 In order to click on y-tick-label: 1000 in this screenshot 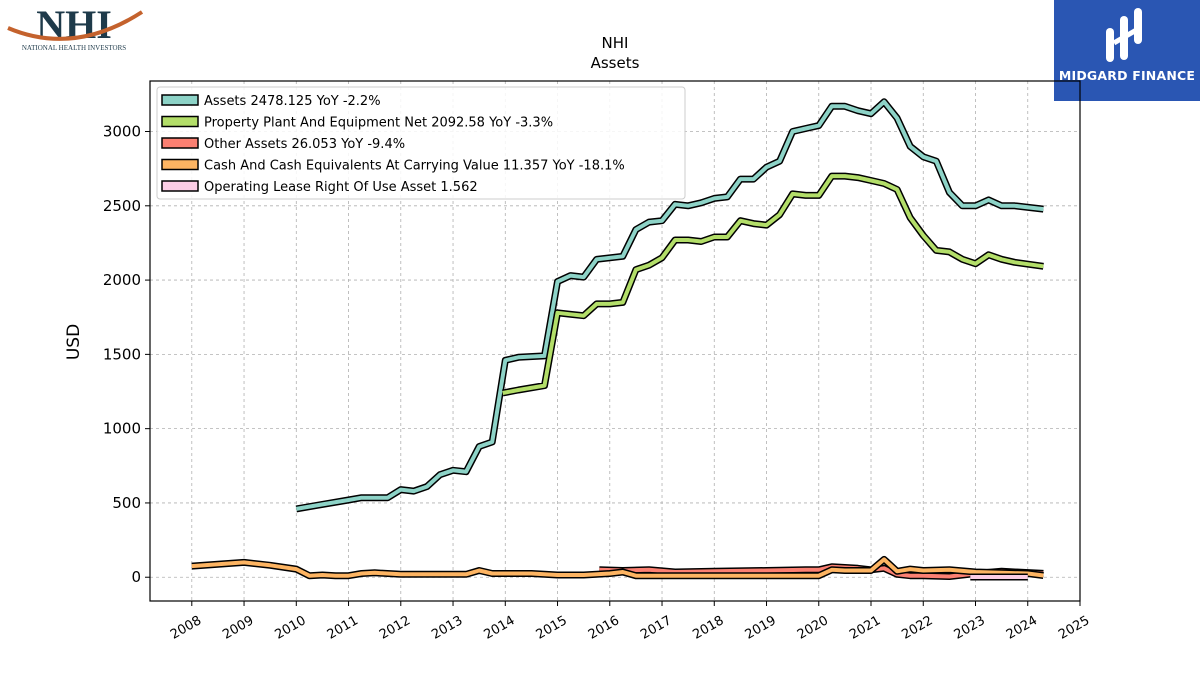, I will do `click(122, 429)`.